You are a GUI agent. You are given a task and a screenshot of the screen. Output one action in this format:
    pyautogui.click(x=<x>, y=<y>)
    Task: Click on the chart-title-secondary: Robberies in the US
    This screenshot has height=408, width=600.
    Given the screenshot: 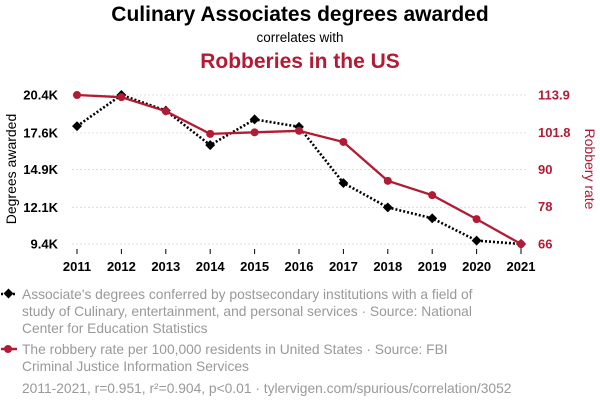 What is the action you would take?
    pyautogui.click(x=300, y=61)
    